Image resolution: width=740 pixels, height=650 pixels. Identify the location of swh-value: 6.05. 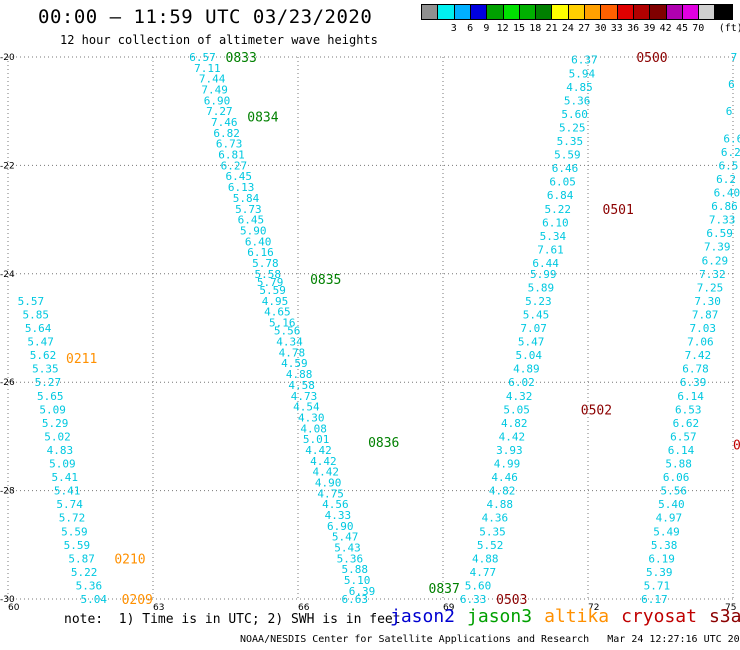
(562, 182).